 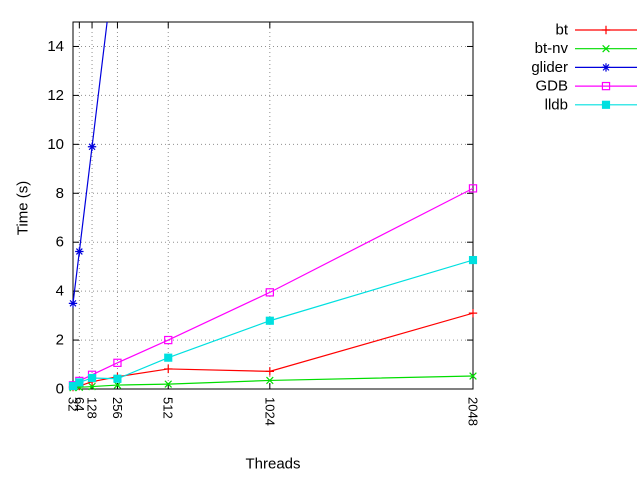 I want to click on x-tick-label: 256, so click(x=117, y=408).